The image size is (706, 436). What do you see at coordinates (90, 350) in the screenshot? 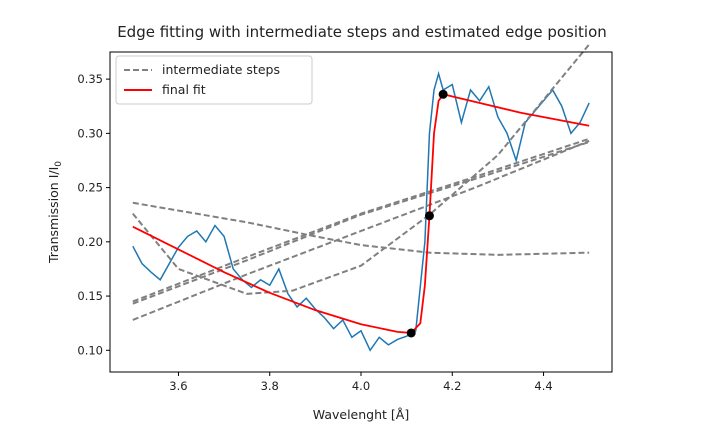
I see `y-tick-label: 0.10` at bounding box center [90, 350].